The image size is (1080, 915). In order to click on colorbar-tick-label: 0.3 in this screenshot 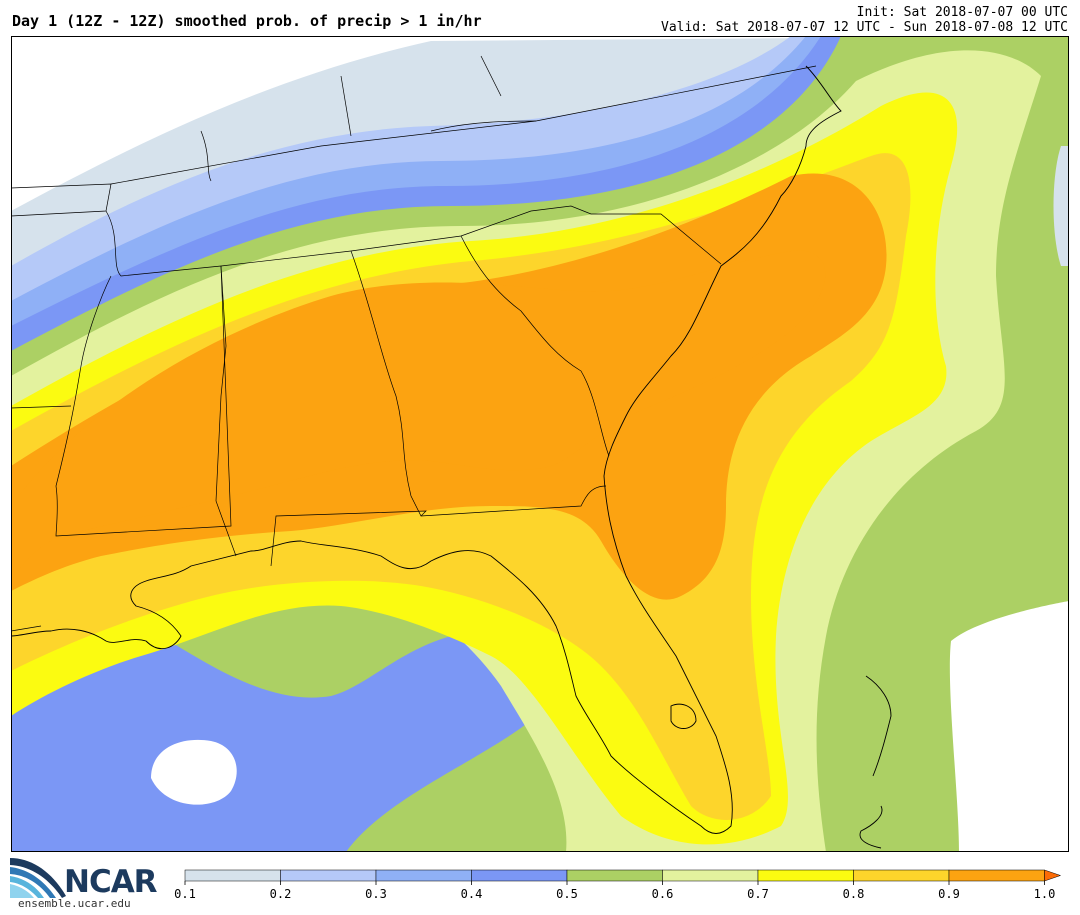, I will do `click(376, 894)`.